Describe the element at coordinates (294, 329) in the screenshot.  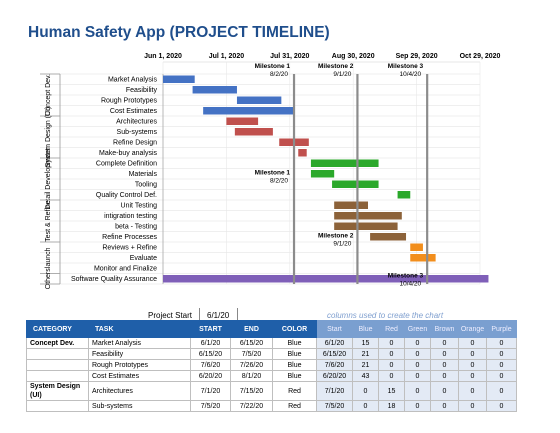
I see `col-header-color: COLOR` at that location.